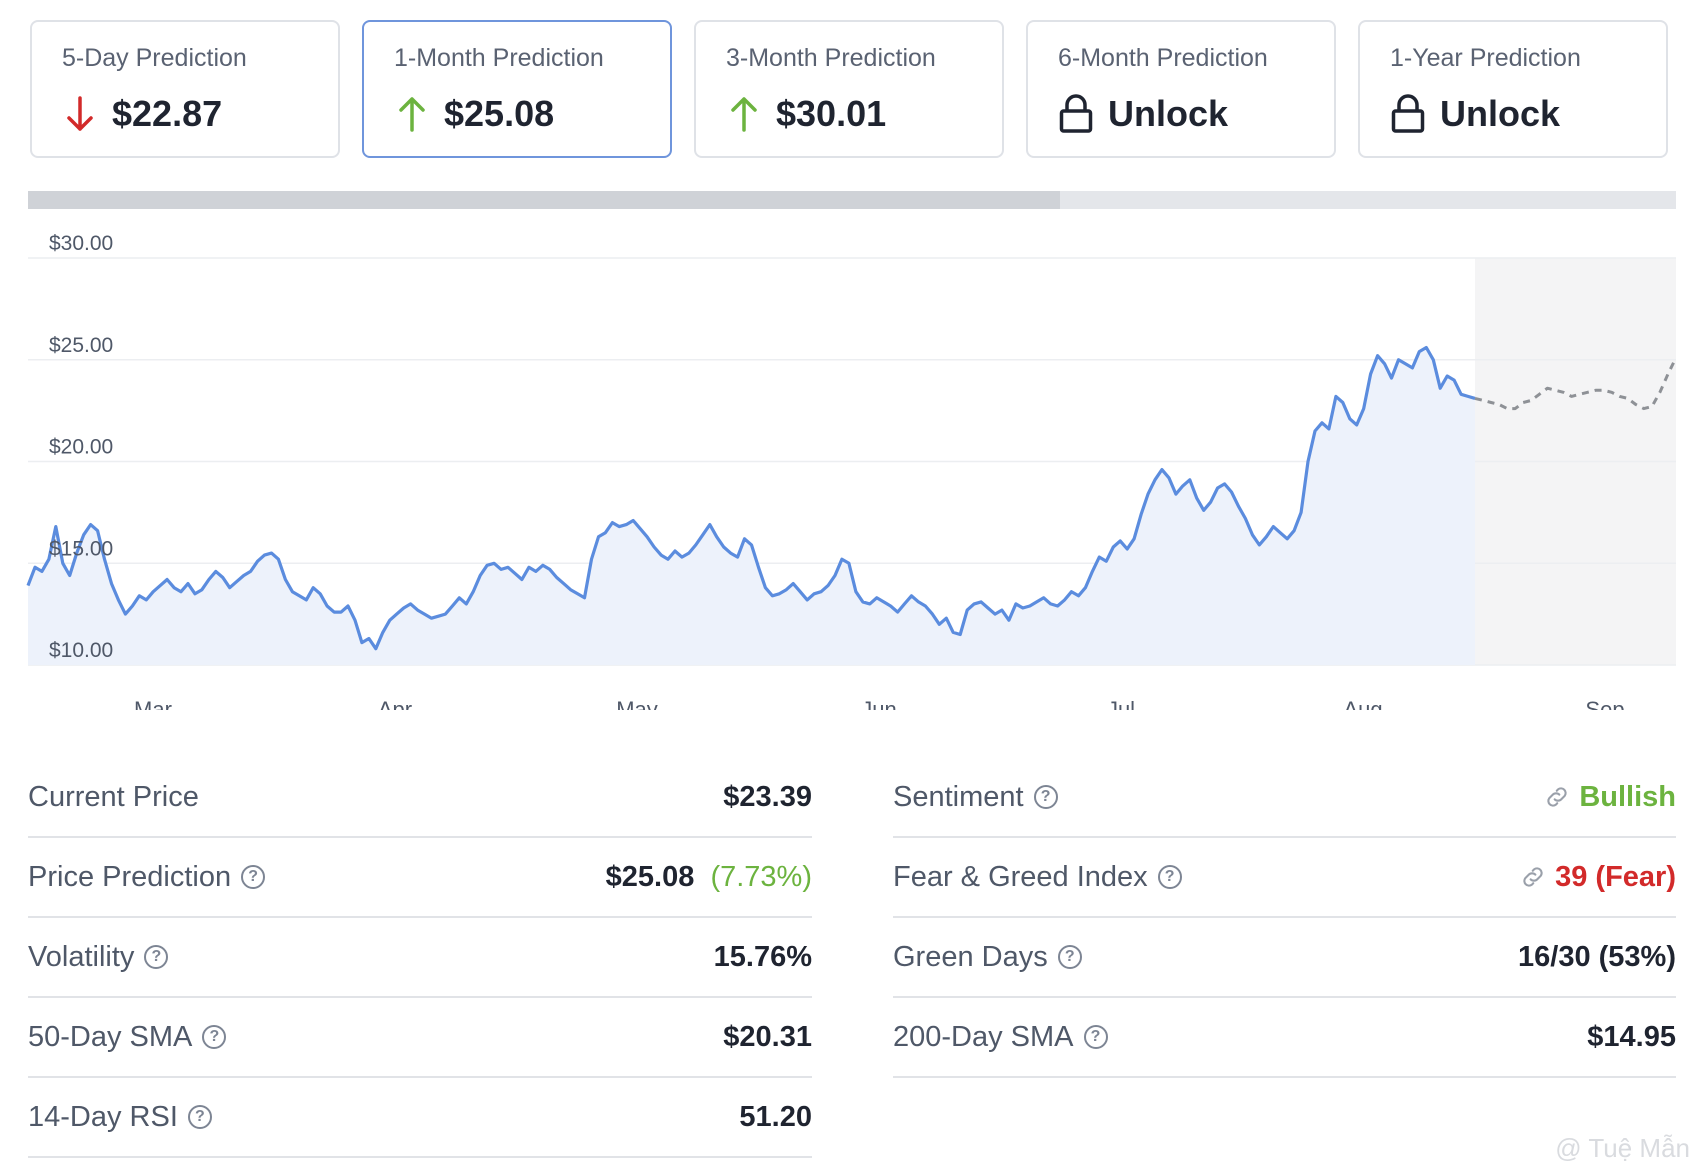 This screenshot has height=1168, width=1698. Describe the element at coordinates (767, 796) in the screenshot. I see `stat-value: $23.39` at that location.